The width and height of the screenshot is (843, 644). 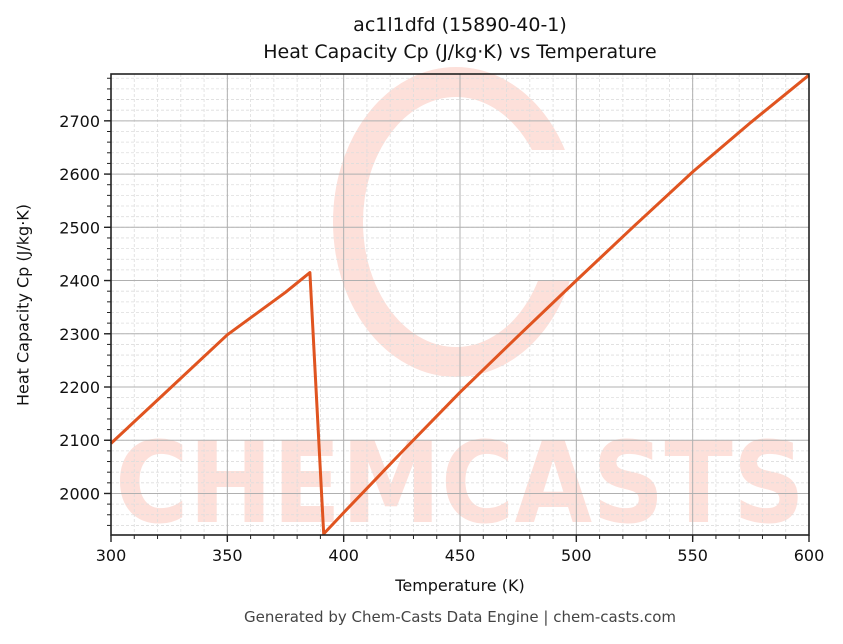 I want to click on x-tick-label: 350, so click(x=227, y=555).